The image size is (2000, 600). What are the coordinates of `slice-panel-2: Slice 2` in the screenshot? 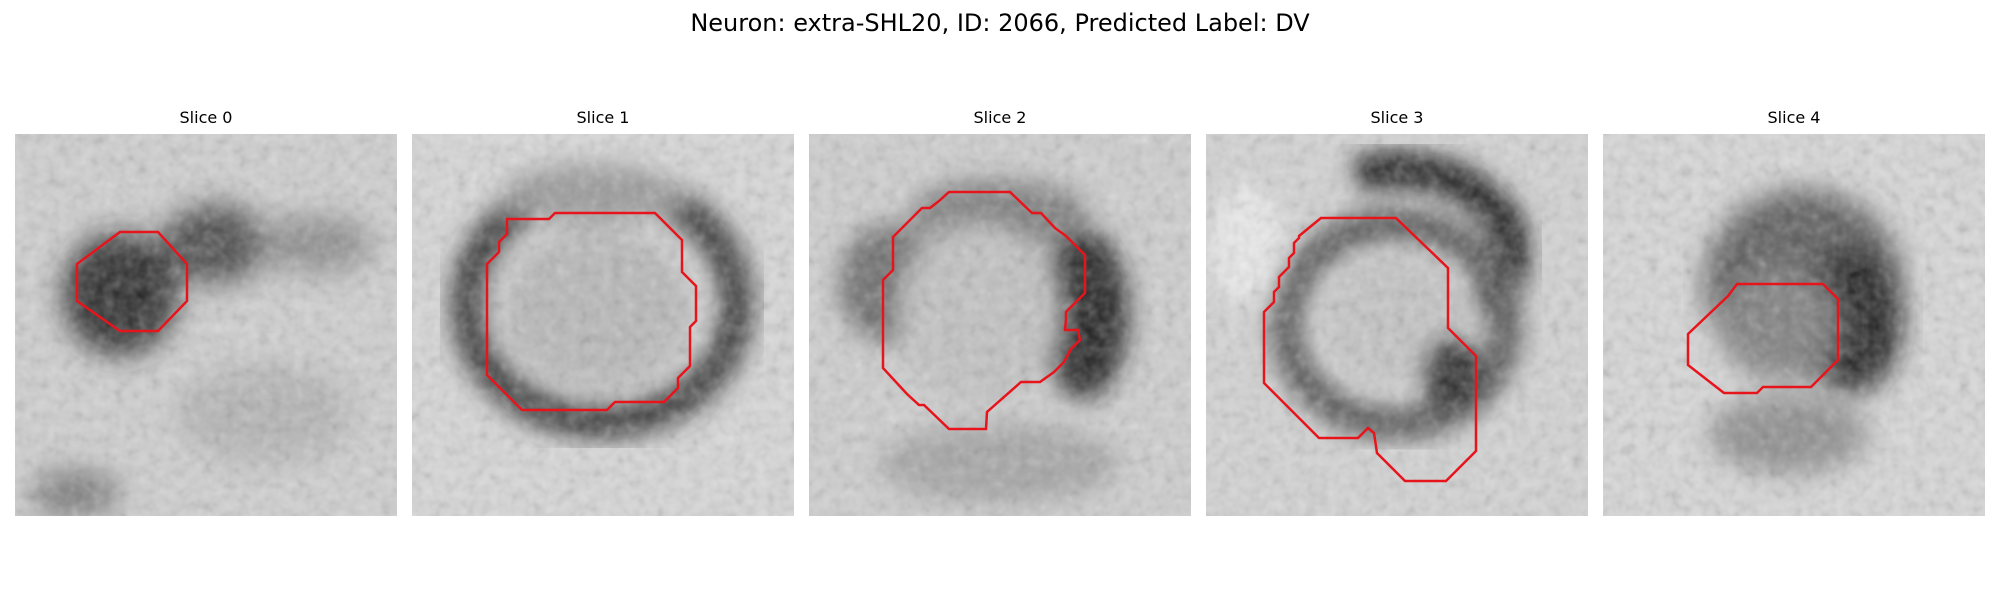 It's located at (1000, 312).